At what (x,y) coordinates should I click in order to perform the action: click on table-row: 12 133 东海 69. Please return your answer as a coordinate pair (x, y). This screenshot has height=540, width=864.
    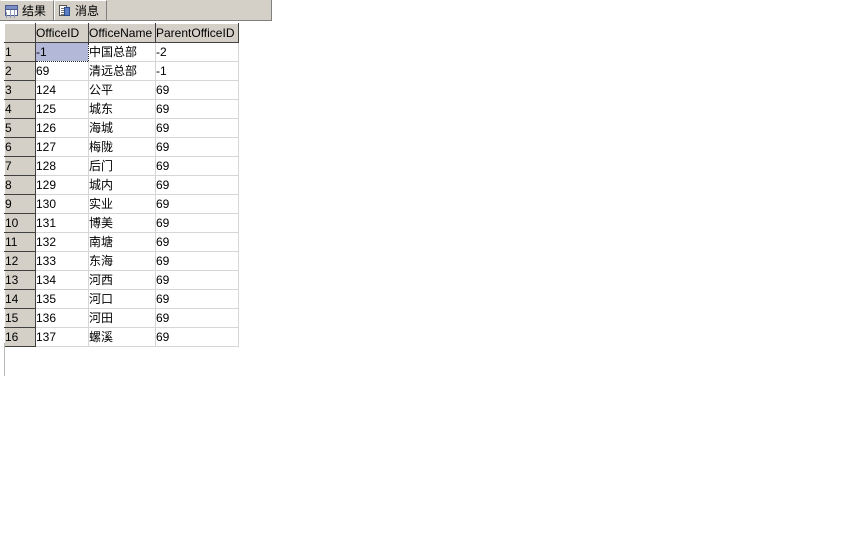
    Looking at the image, I should click on (121, 261).